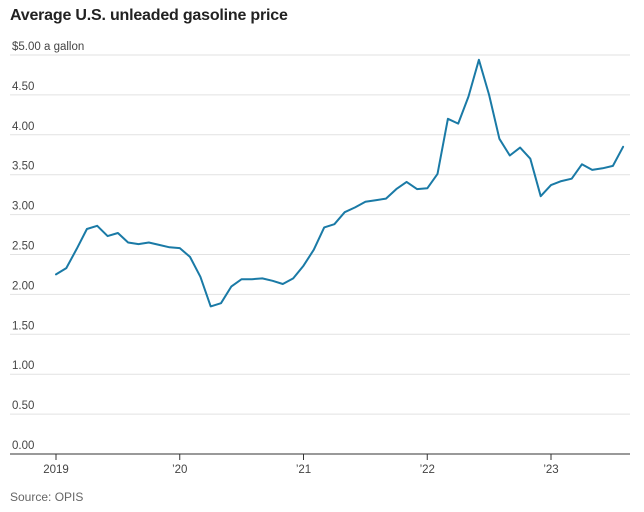 The height and width of the screenshot is (512, 644). I want to click on chart-title: Average U.S. unleaded gasoline price, so click(149, 15).